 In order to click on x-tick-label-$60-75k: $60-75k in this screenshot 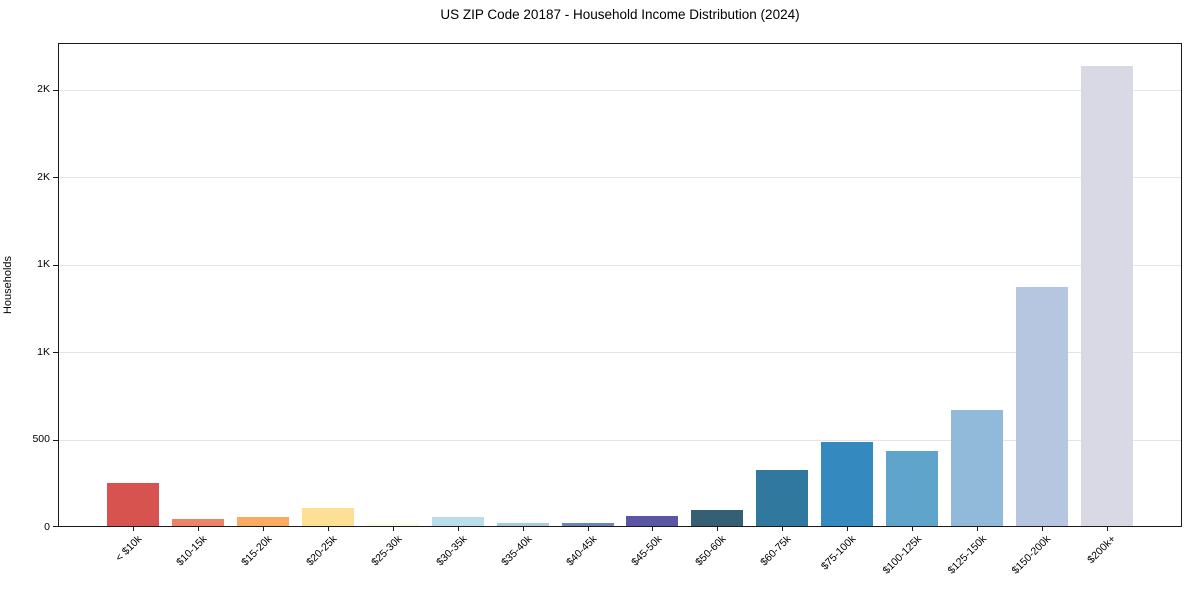, I will do `click(776, 551)`.